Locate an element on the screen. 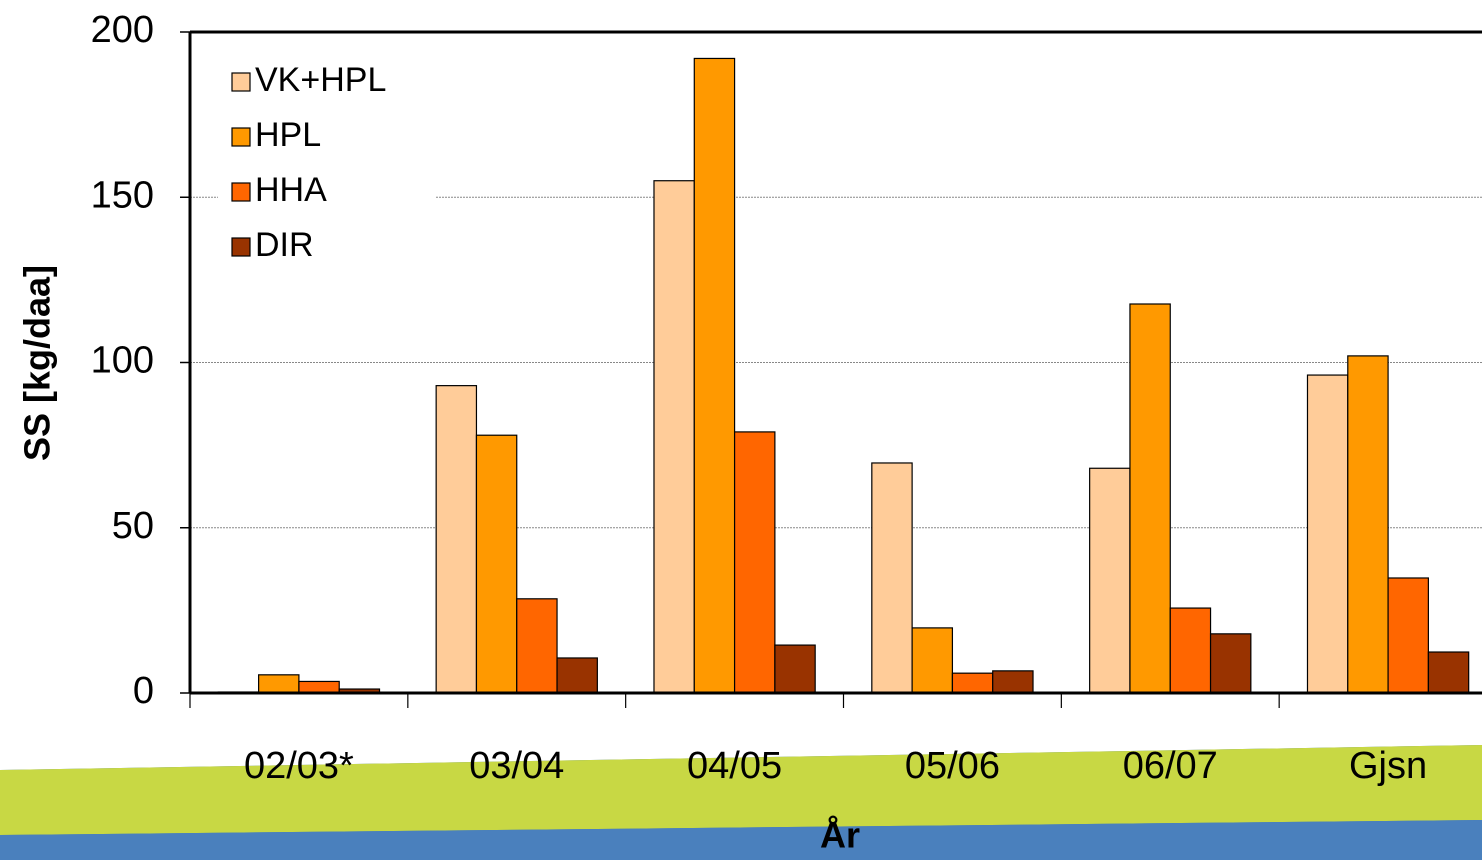 This screenshot has height=860, width=1482. x-tick-label: 06/07 is located at coordinates (1170, 766).